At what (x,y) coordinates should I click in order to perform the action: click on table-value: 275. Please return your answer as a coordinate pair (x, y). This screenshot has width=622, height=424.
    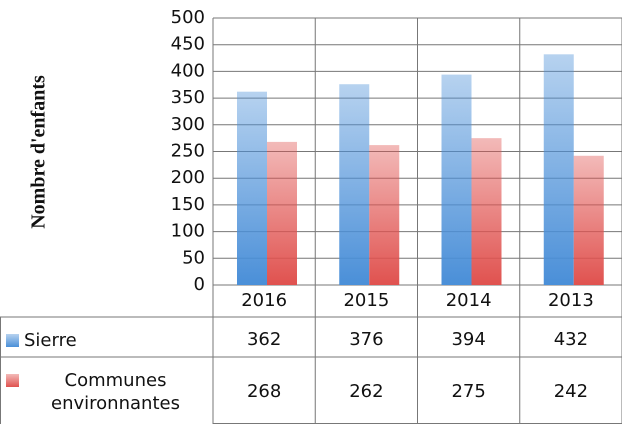
    Looking at the image, I should click on (468, 391).